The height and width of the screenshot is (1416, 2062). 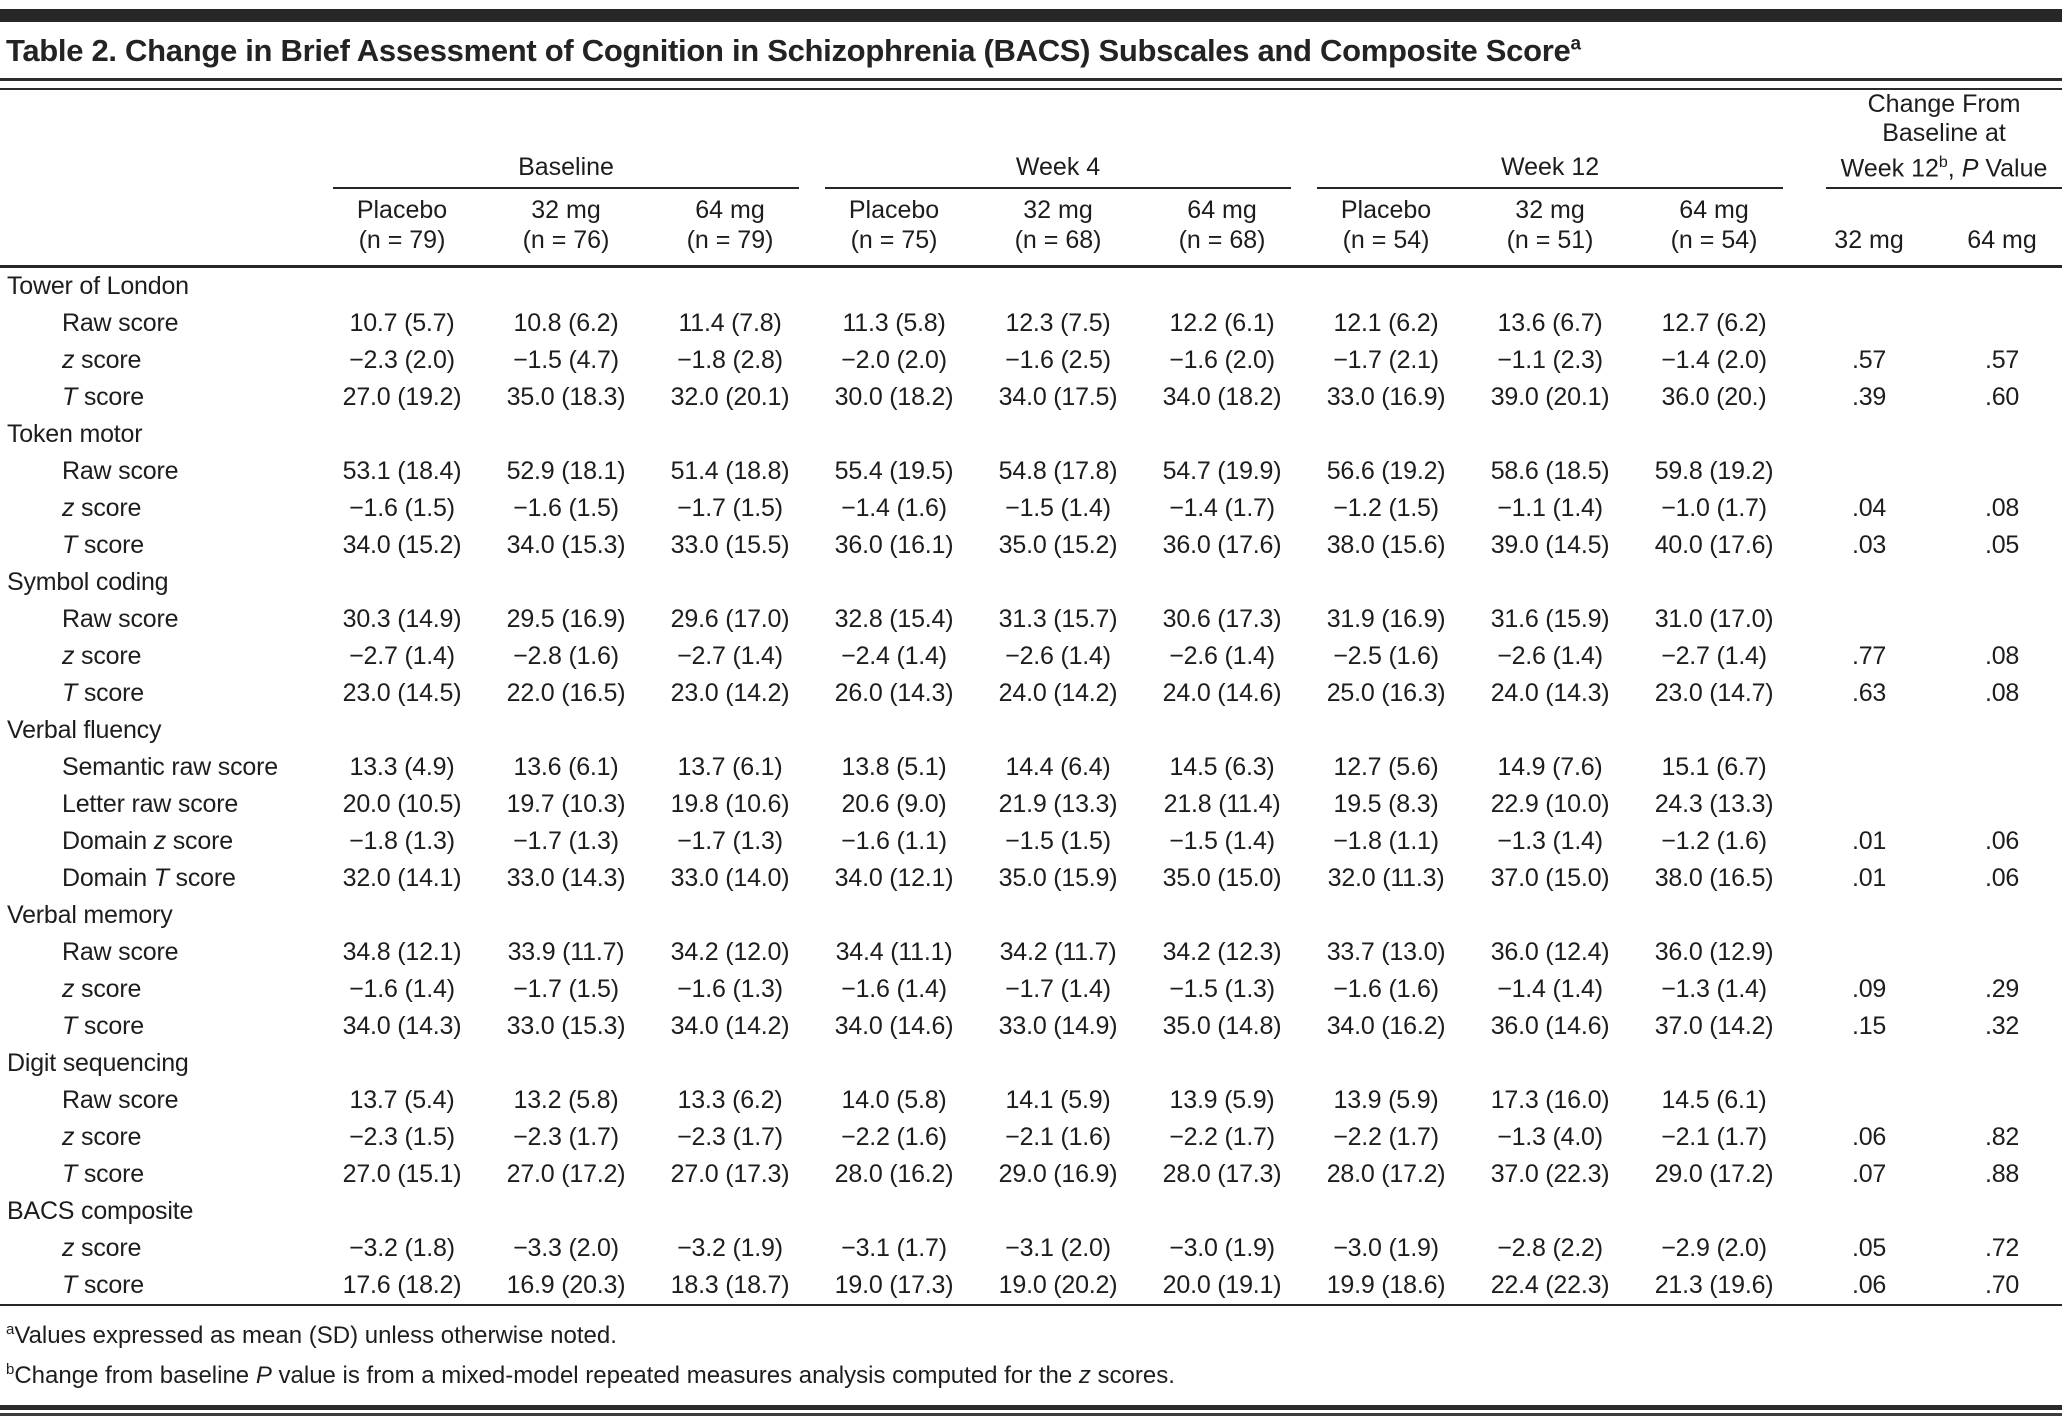 What do you see at coordinates (1058, 989) in the screenshot?
I see `value-cell: −1.7 (1.4)` at bounding box center [1058, 989].